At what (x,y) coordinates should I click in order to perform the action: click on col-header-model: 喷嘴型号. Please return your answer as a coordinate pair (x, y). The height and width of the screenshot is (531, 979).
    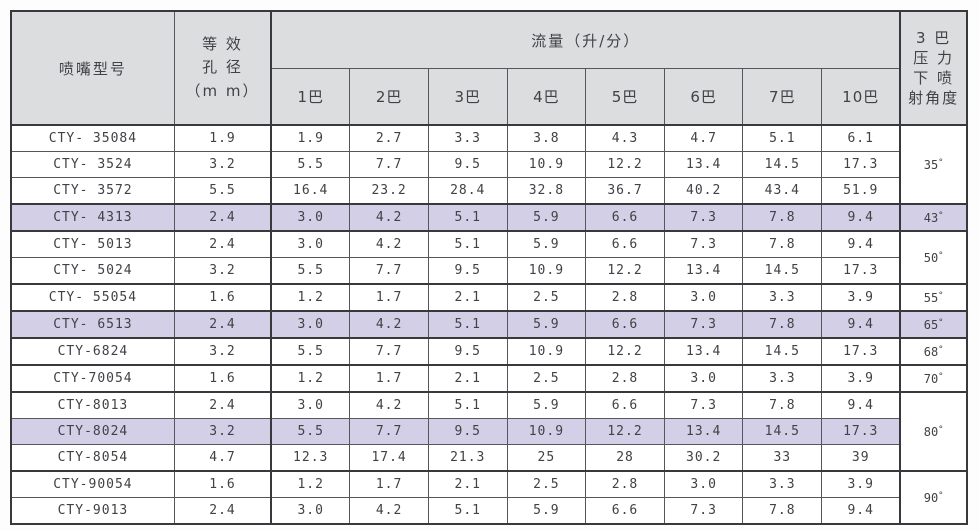
    Looking at the image, I should click on (92, 68).